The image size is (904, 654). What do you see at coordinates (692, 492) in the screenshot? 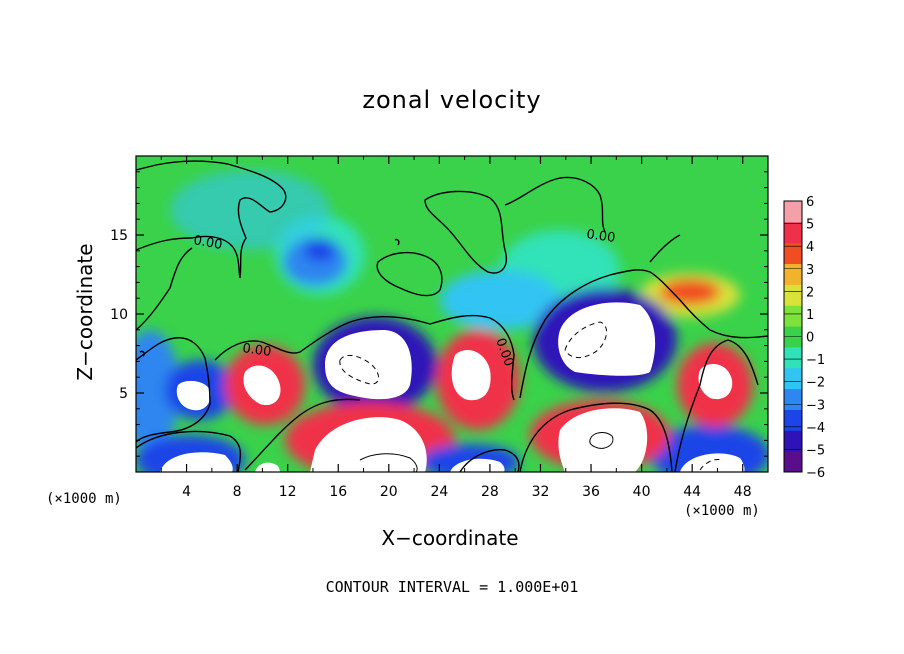
I see `x-tick-label: 44` at bounding box center [692, 492].